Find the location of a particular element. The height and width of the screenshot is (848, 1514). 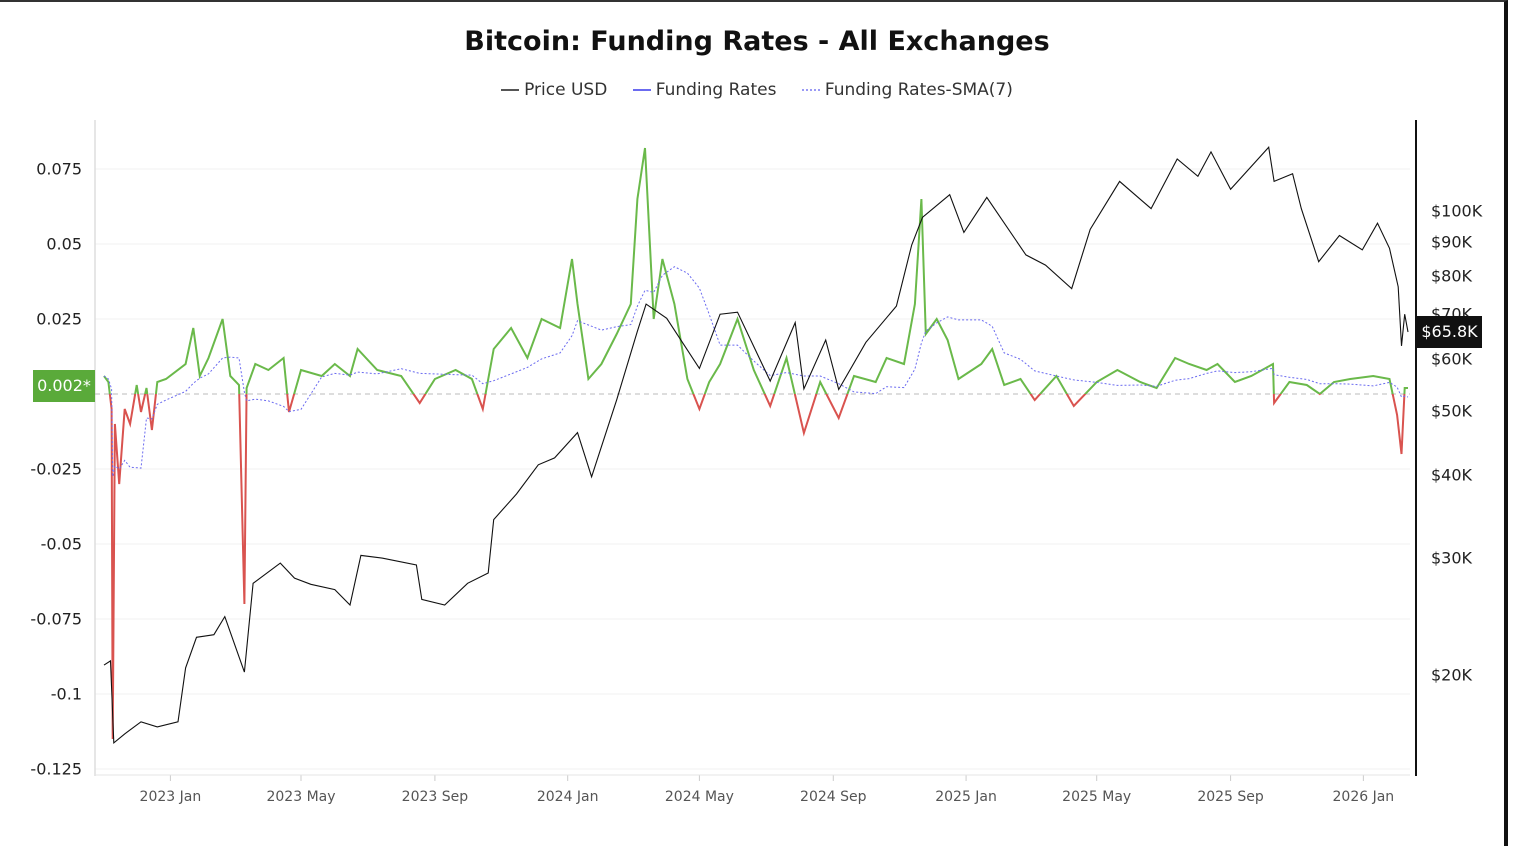

right-axis-tick-label: $30K is located at coordinates (1452, 558).